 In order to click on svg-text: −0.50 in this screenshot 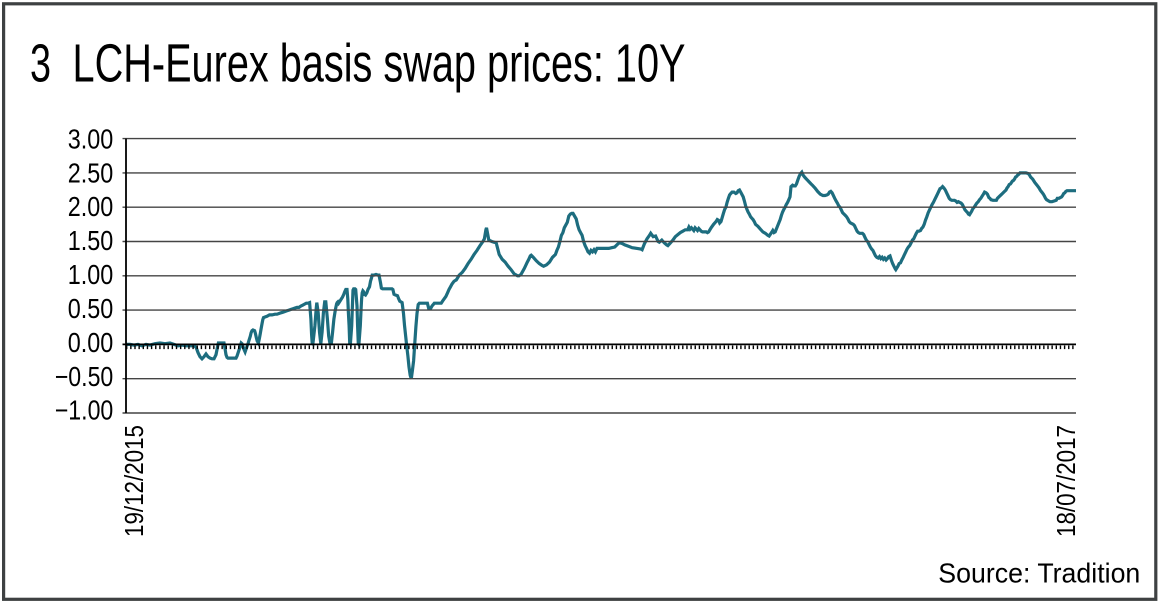, I will do `click(84, 376)`.